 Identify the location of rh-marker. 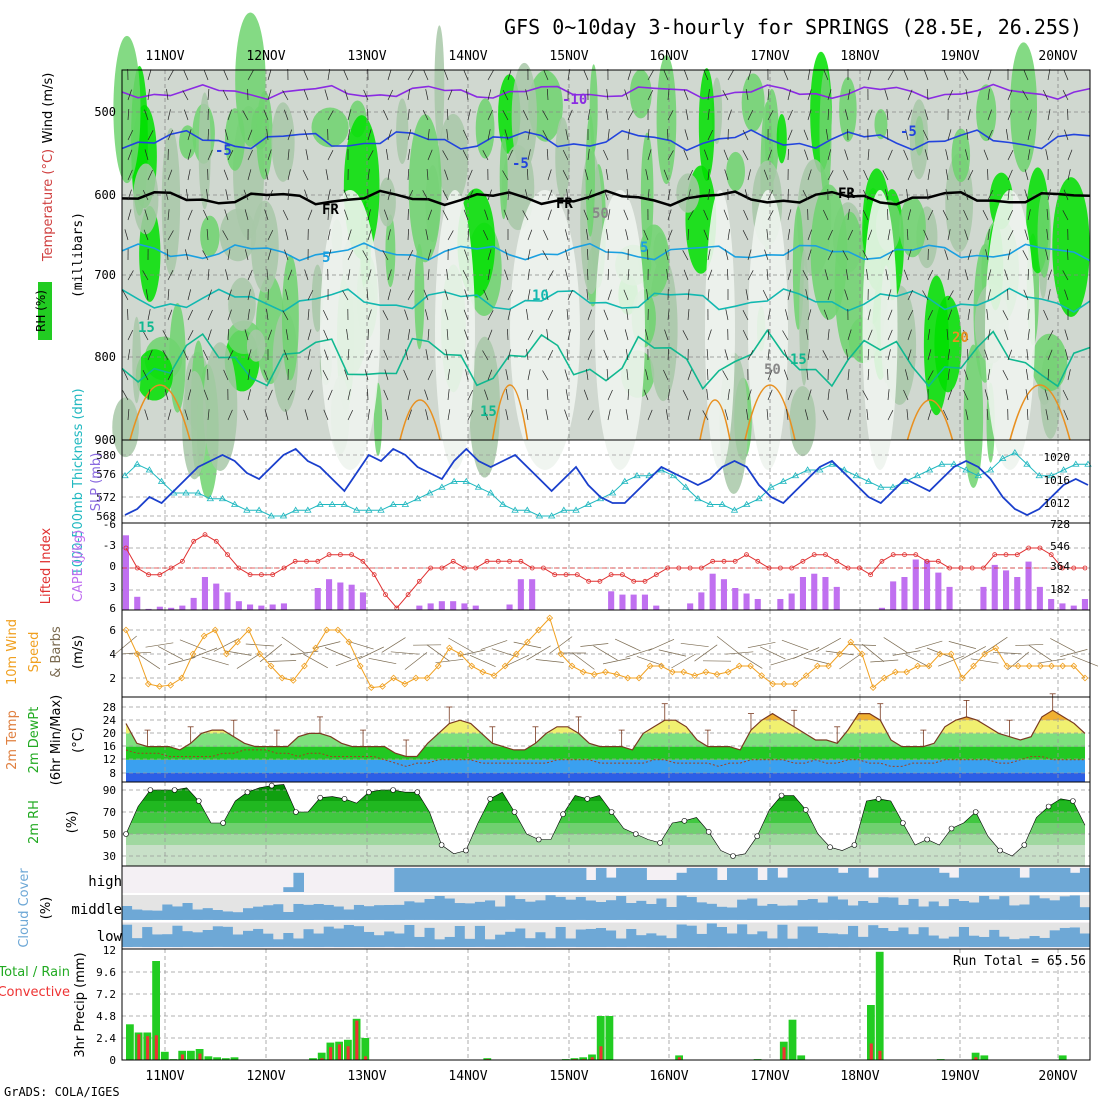
(223, 823).